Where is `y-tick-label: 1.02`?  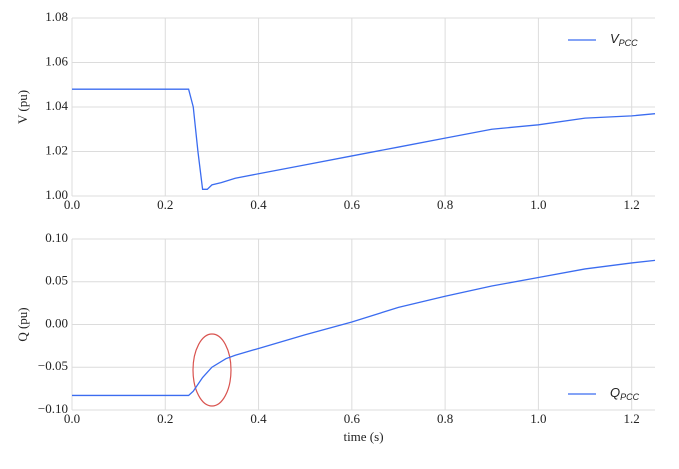
y-tick-label: 1.02 is located at coordinates (56, 149).